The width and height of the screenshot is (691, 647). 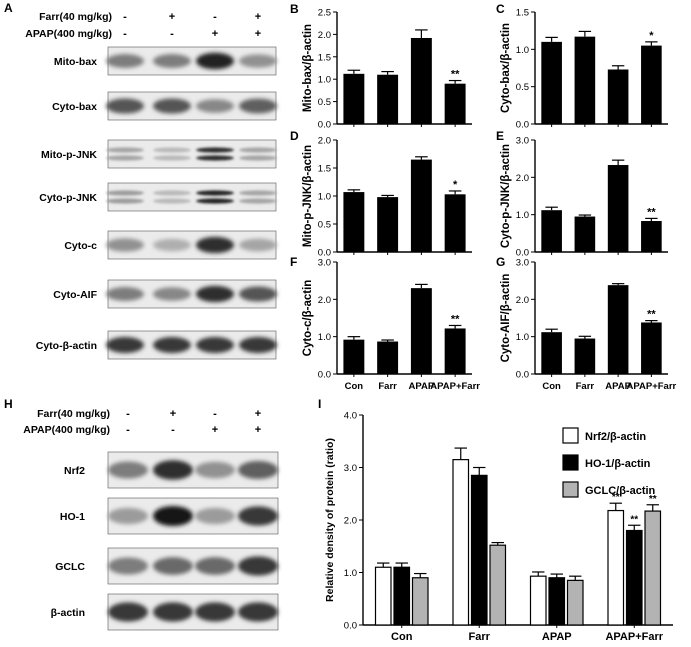 What do you see at coordinates (354, 386) in the screenshot?
I see `x-tick-label: Con` at bounding box center [354, 386].